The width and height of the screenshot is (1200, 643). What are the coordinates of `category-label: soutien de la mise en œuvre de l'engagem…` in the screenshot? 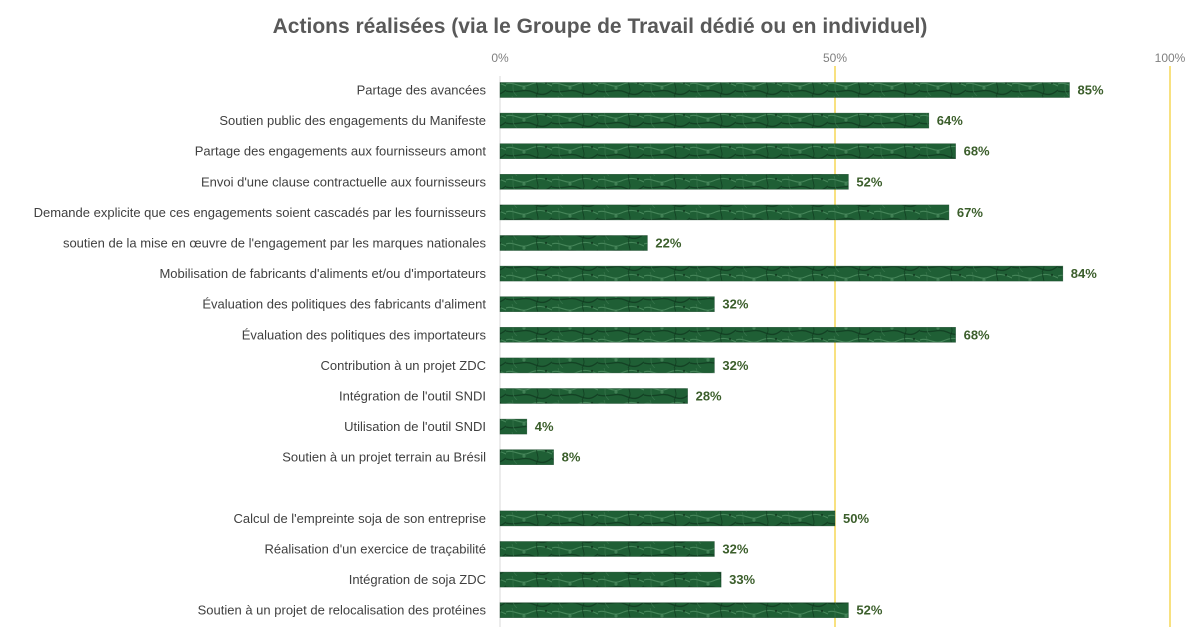 It's located at (275, 243).